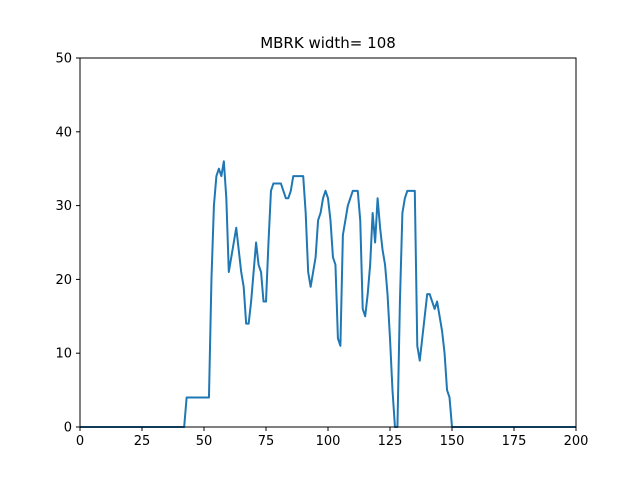 This screenshot has width=640, height=480. I want to click on x-tick-label: 200, so click(576, 441).